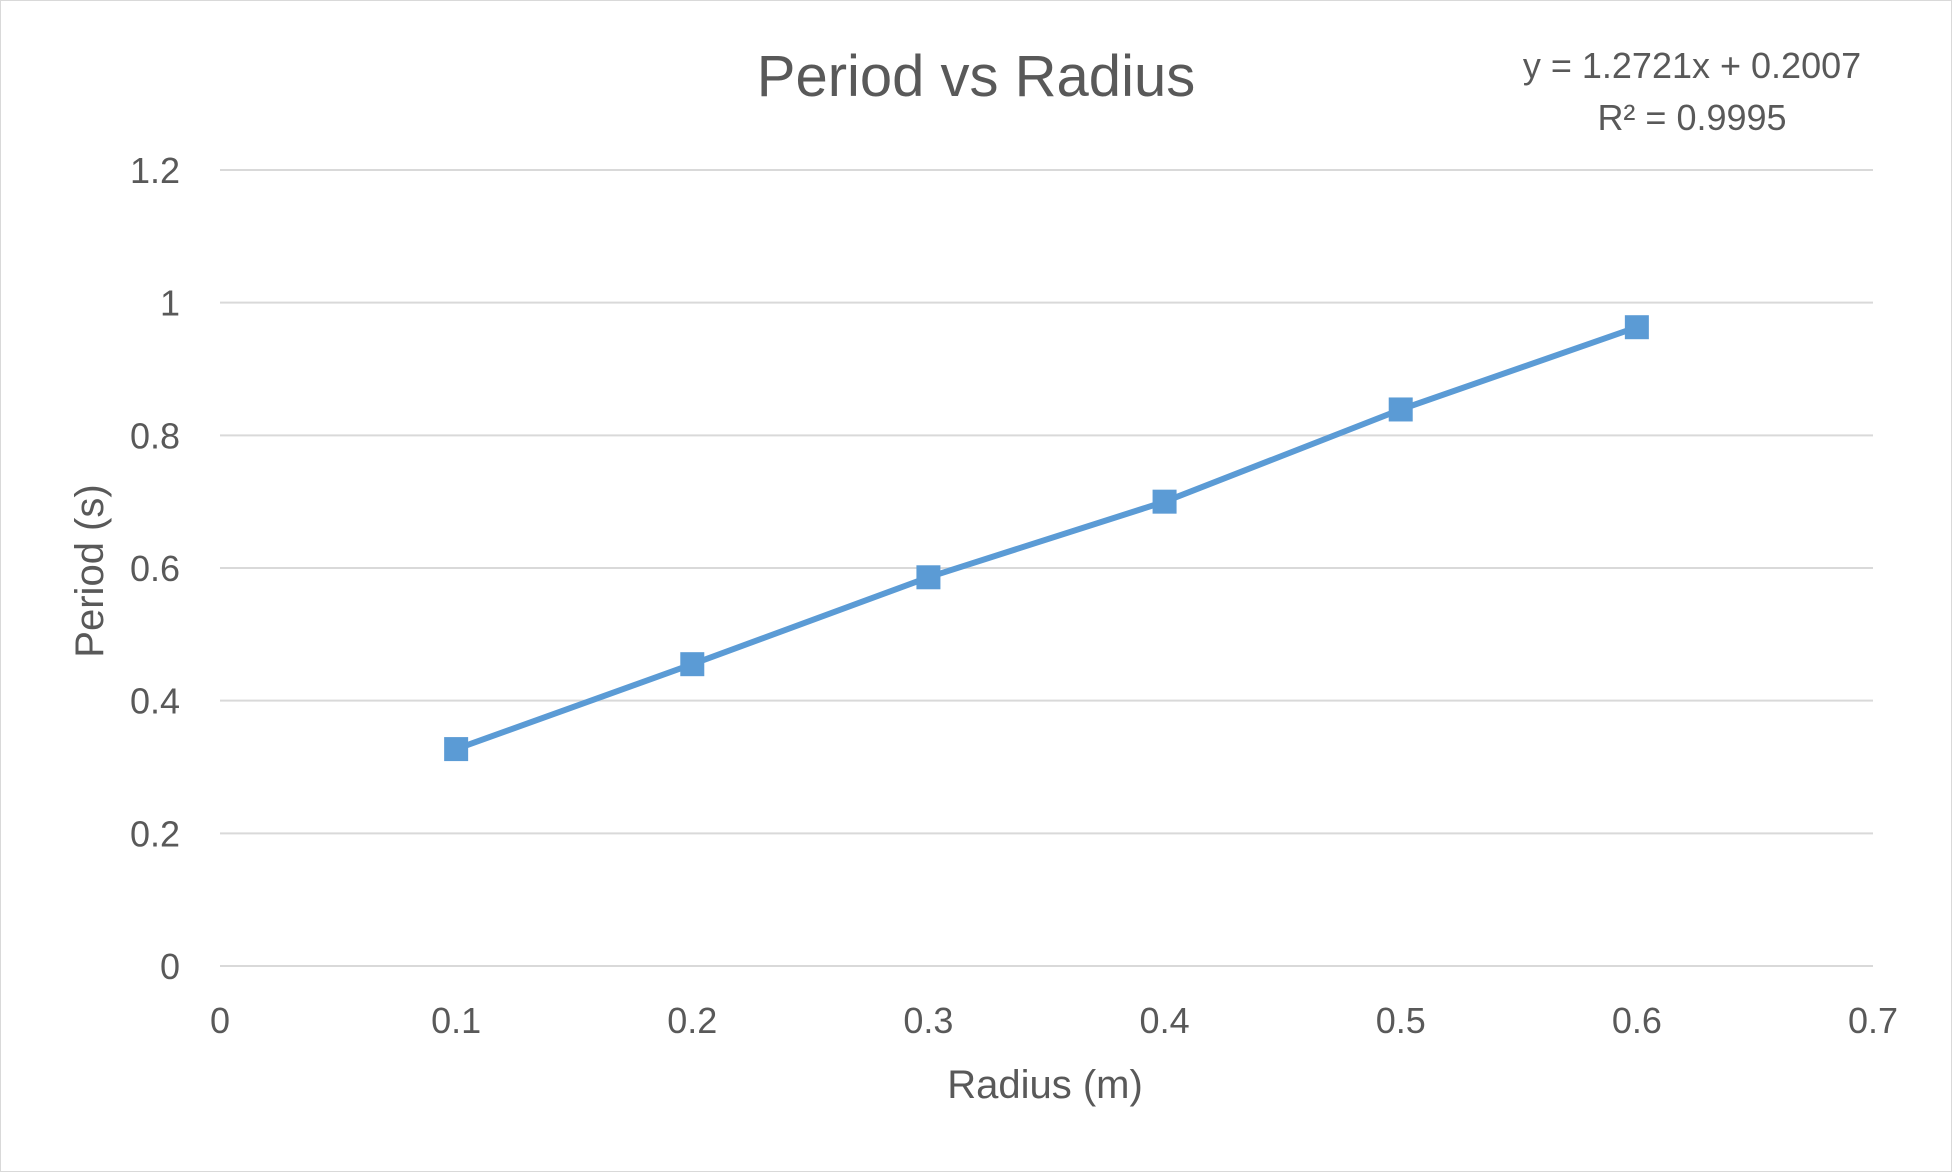  What do you see at coordinates (928, 1020) in the screenshot?
I see `x-tick-label-3: 0.3` at bounding box center [928, 1020].